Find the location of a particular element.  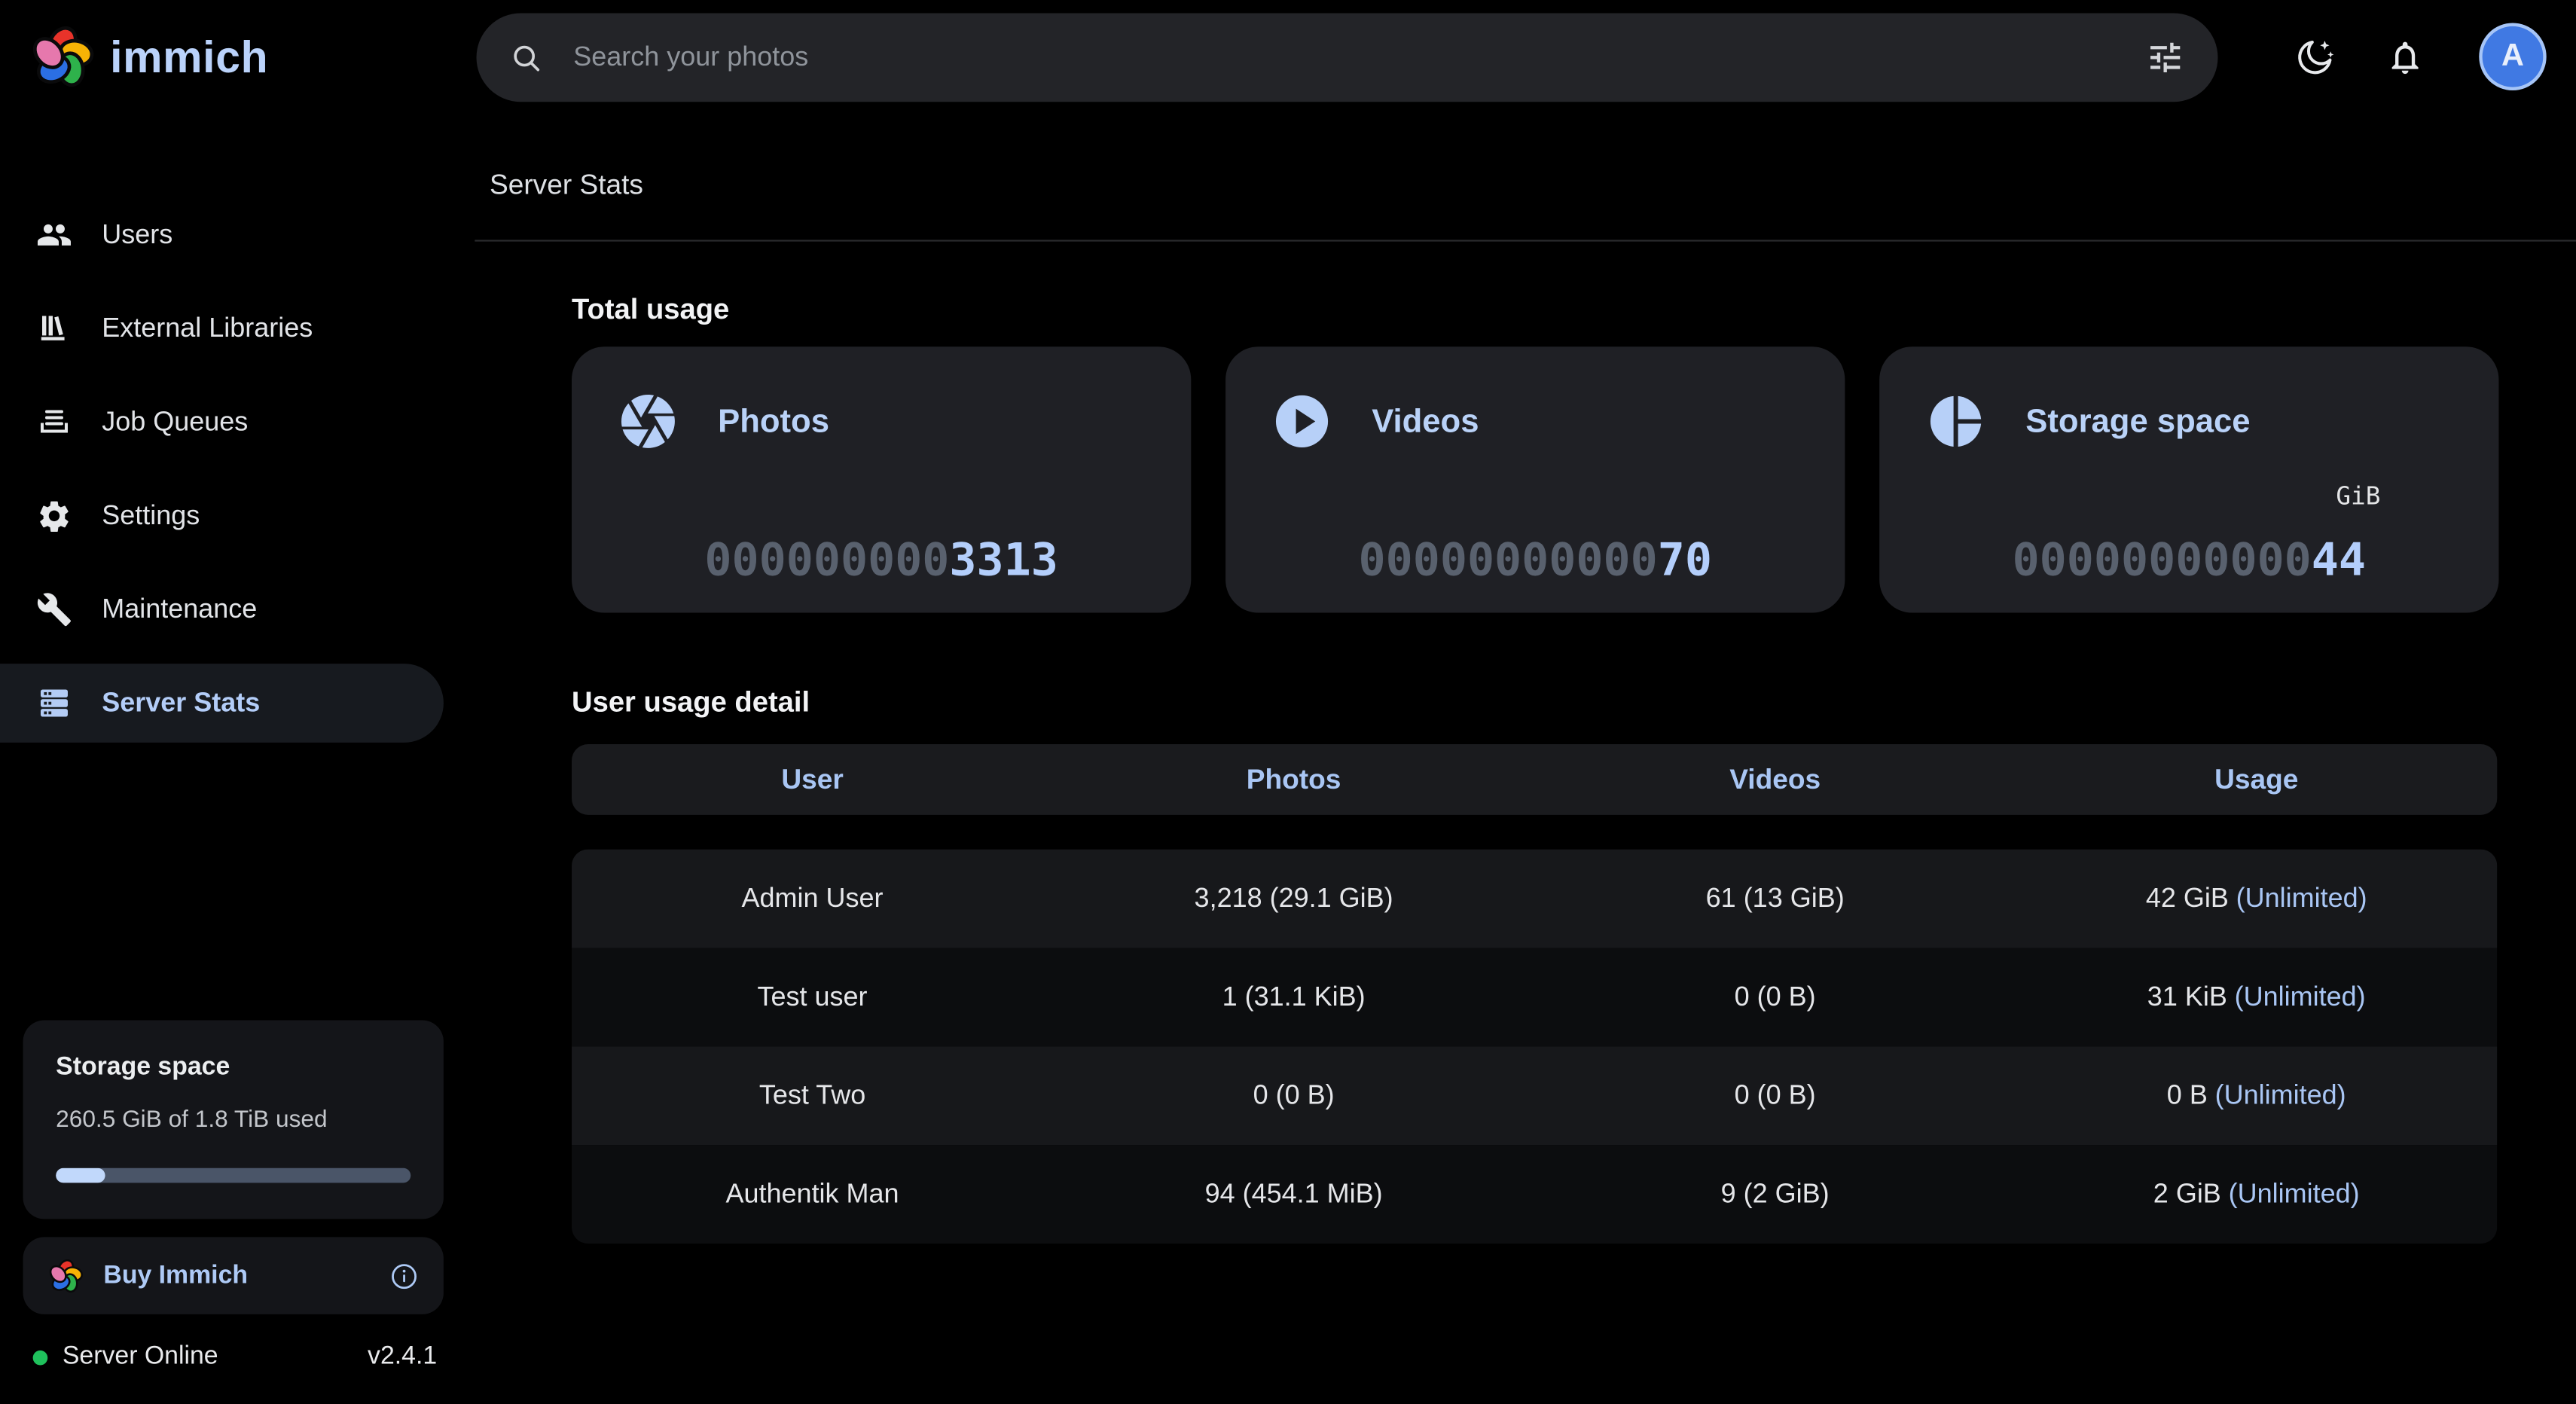

search-bar is located at coordinates (1347, 57).